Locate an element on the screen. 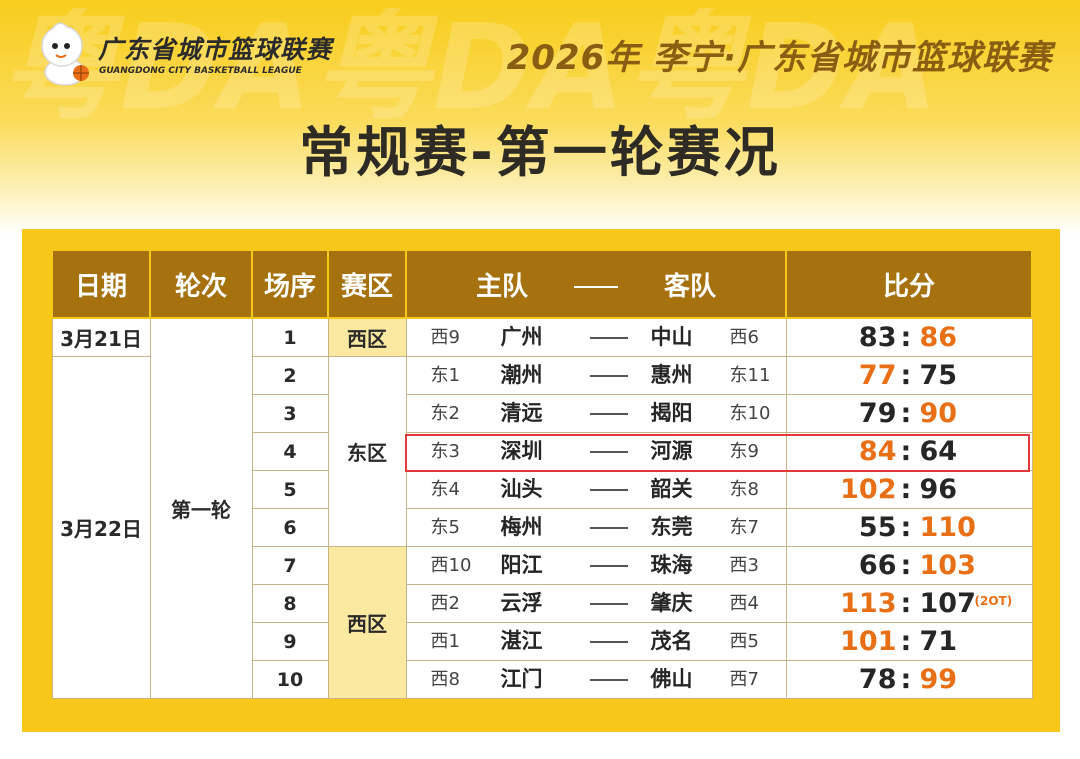 This screenshot has height=759, width=1080. away-rank: 西7 is located at coordinates (744, 679).